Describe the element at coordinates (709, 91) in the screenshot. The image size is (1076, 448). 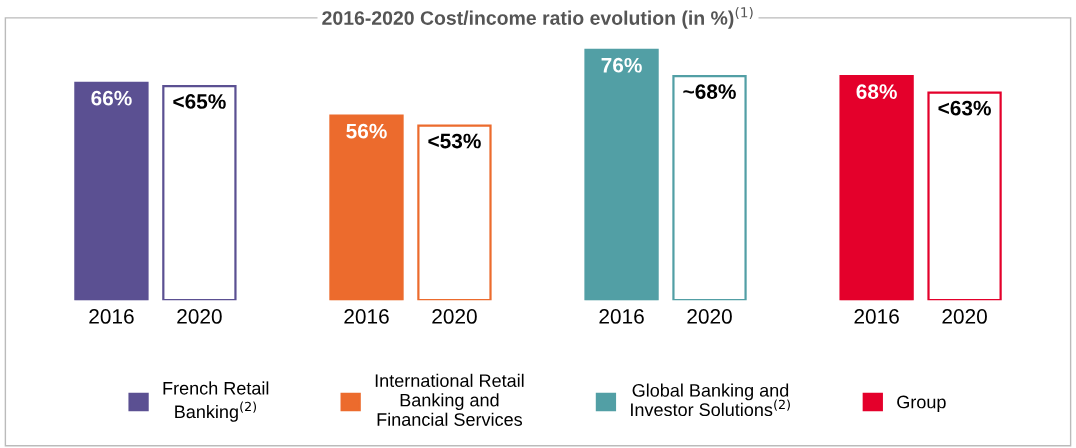
I see `data-label: ~68%` at that location.